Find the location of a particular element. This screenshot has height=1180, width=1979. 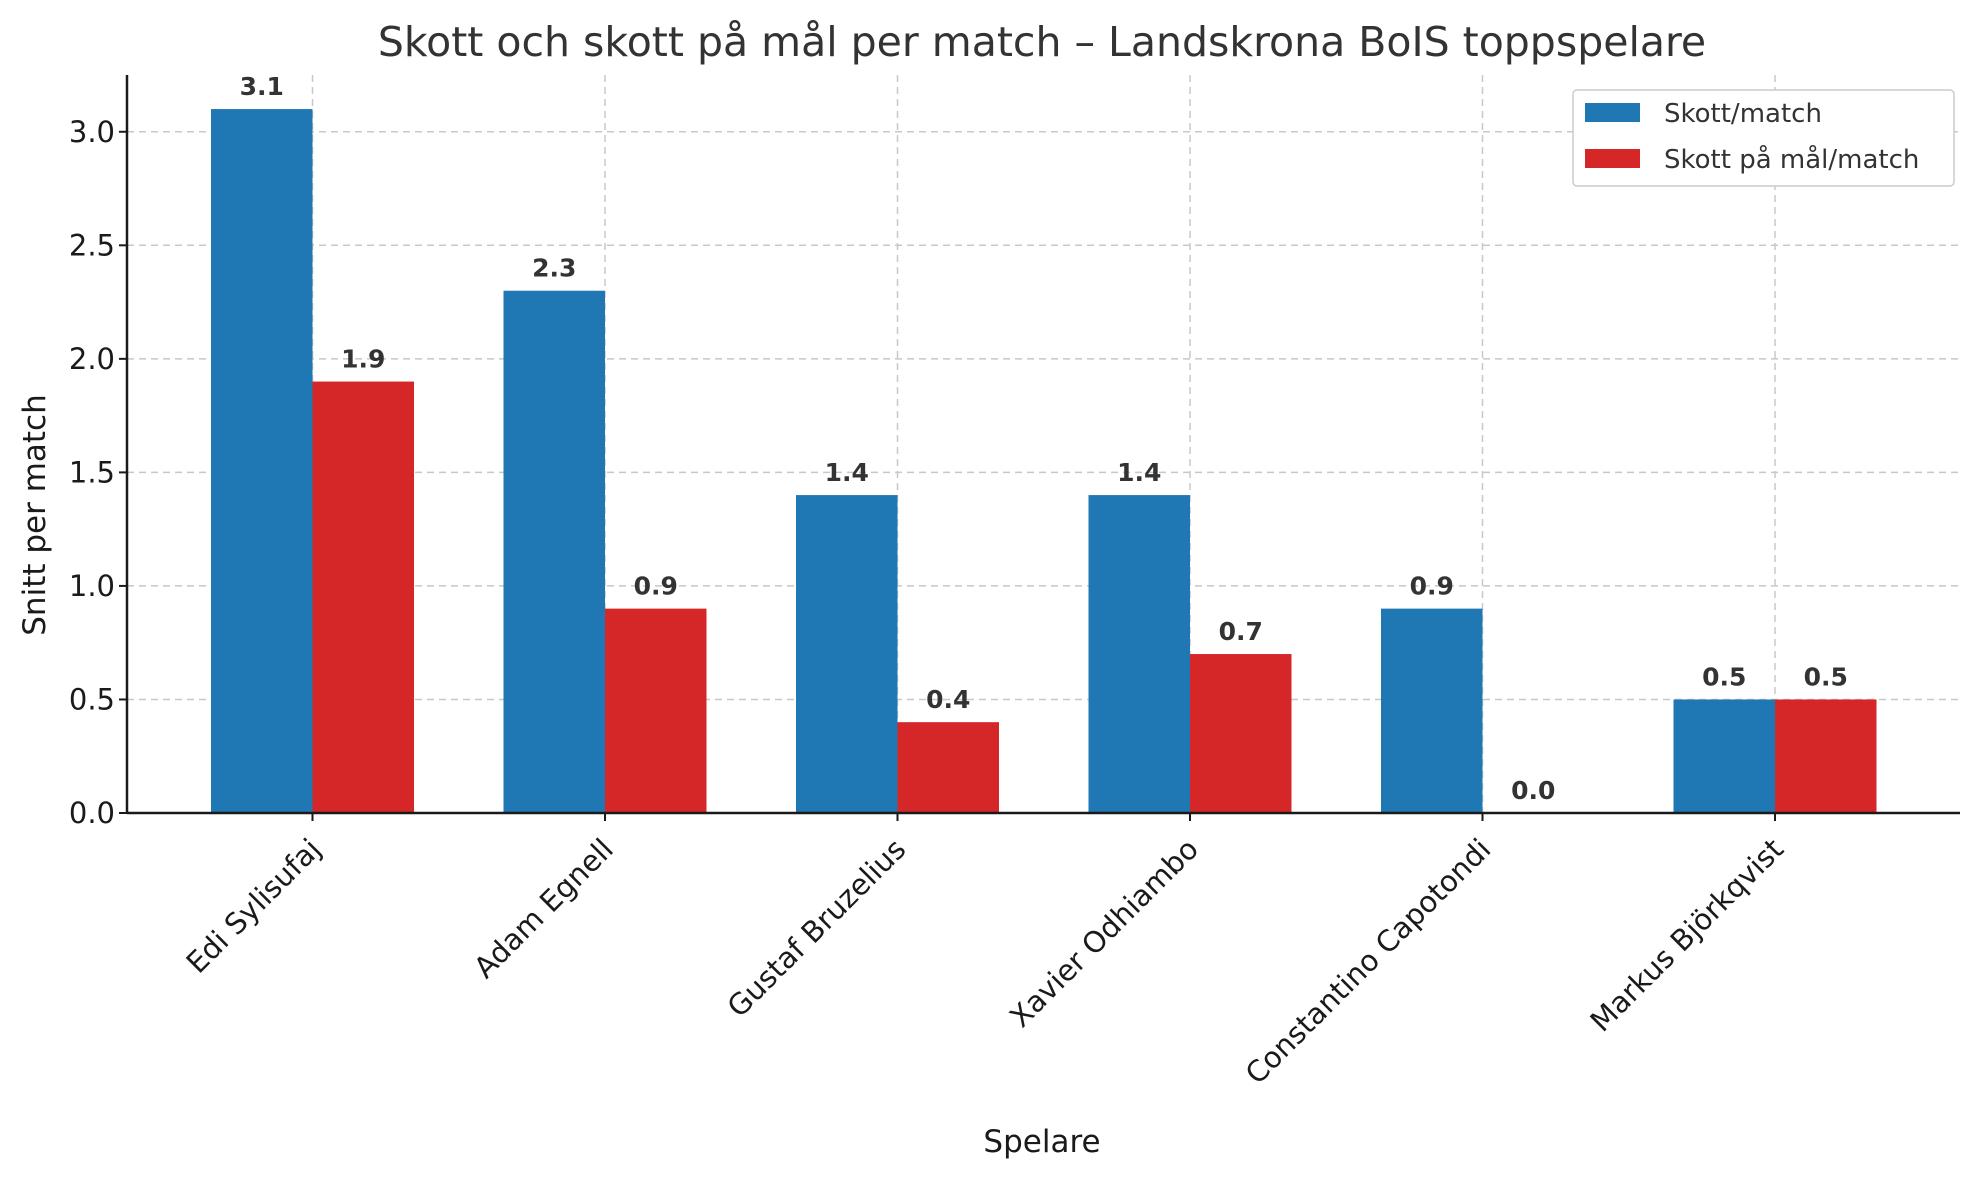

legend: Skott/match Skott på mål/match is located at coordinates (1763, 138).